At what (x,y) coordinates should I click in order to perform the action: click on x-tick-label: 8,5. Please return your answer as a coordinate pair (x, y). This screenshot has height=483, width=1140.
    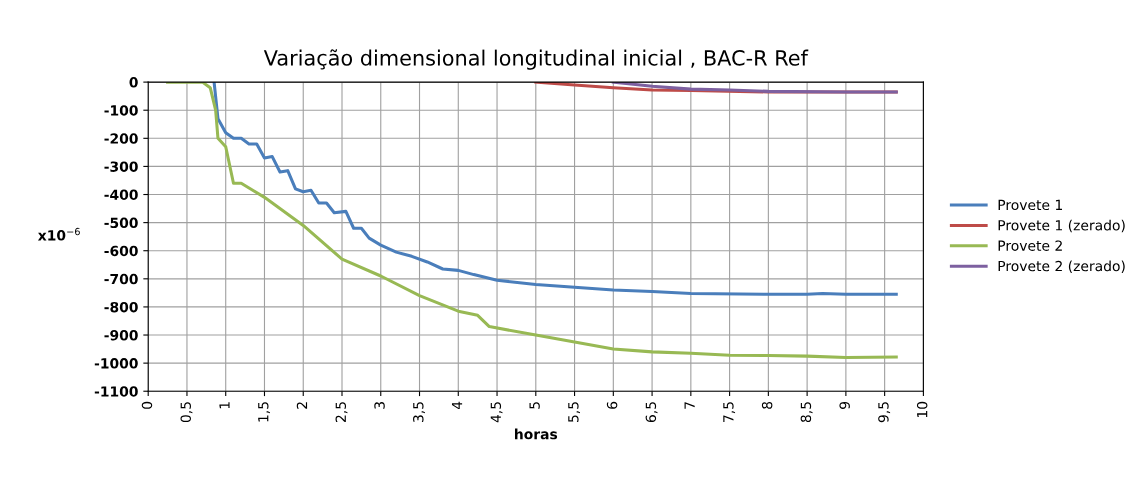
    Looking at the image, I should click on (806, 412).